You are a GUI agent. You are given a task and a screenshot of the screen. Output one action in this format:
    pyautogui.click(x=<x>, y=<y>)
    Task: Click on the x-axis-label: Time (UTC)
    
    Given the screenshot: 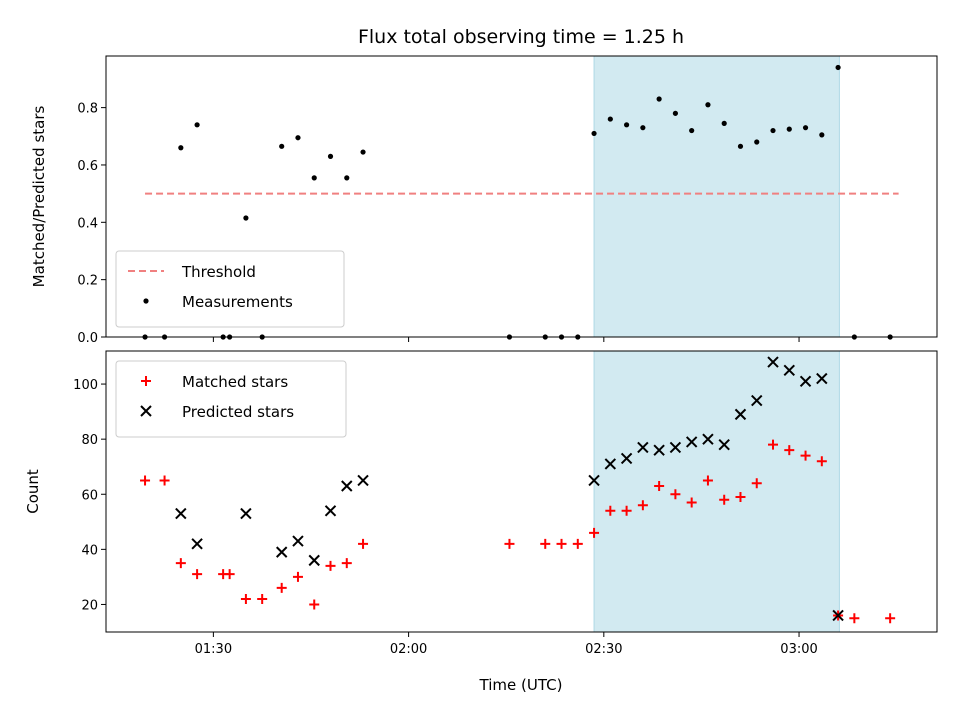 What is the action you would take?
    pyautogui.click(x=521, y=685)
    